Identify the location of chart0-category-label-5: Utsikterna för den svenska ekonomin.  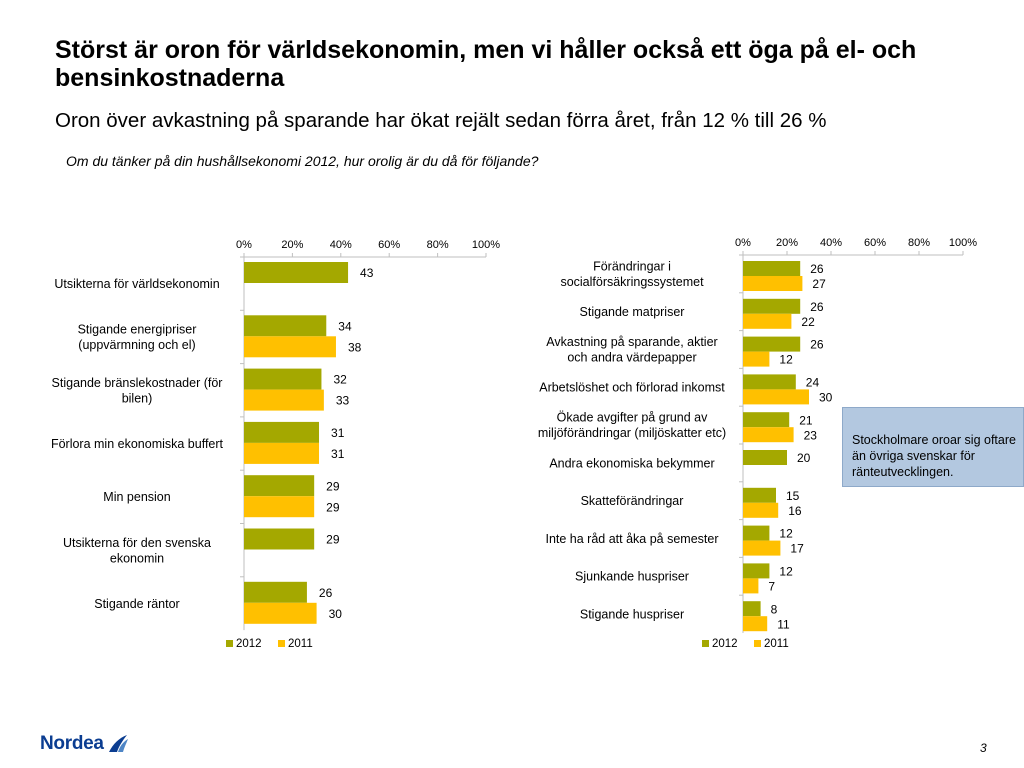
(137, 551).